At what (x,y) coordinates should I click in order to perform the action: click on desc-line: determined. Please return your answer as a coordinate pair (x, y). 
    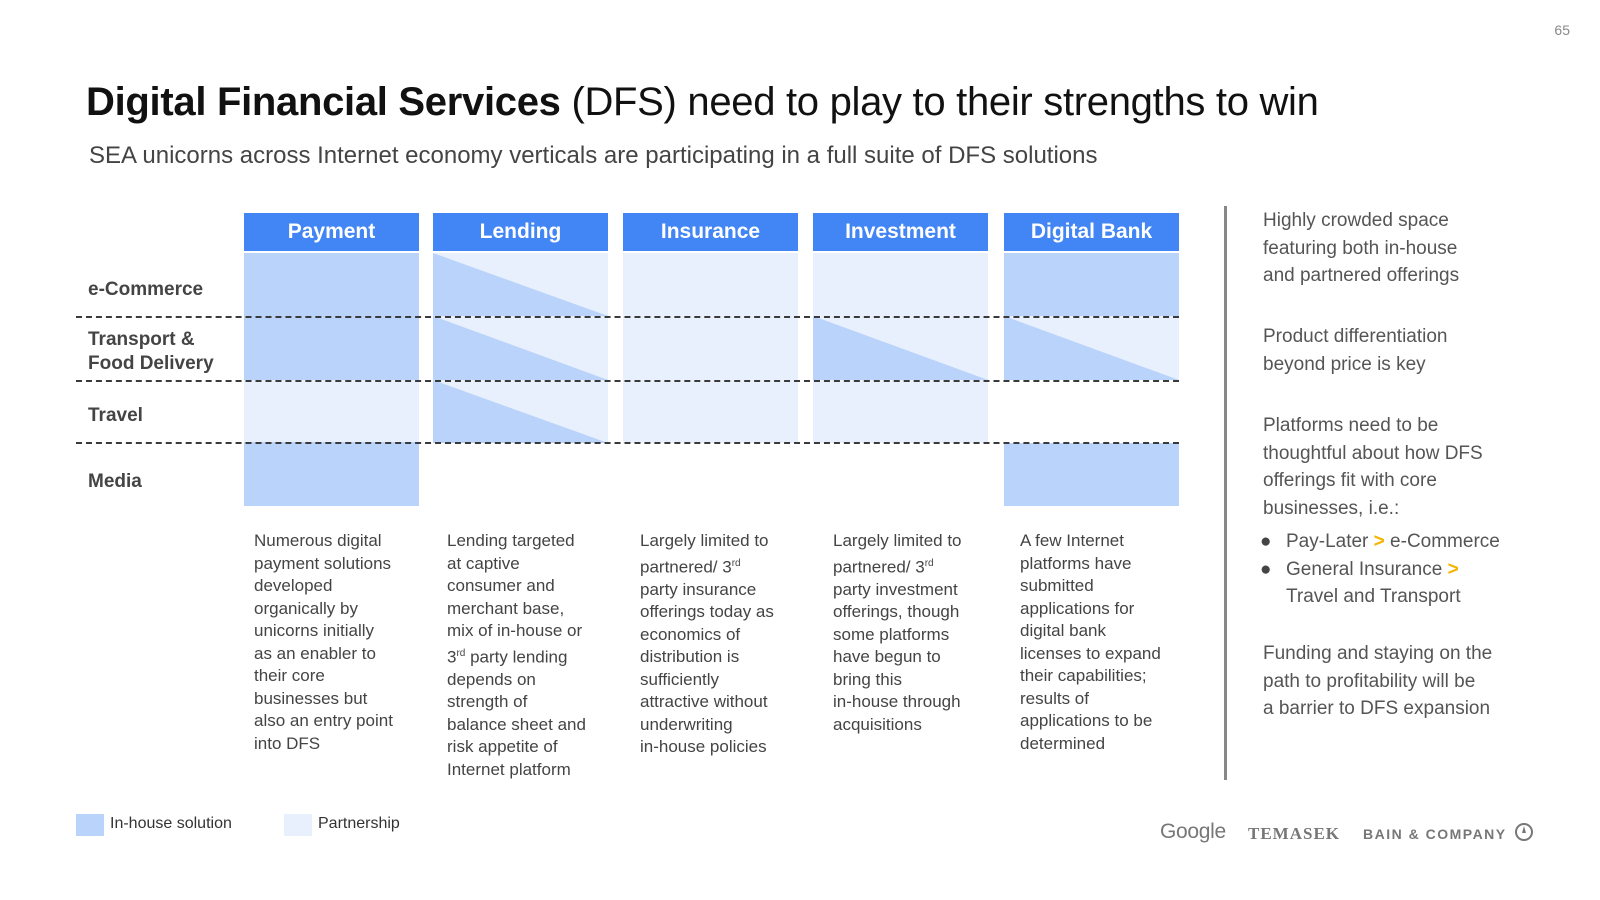
    Looking at the image, I should click on (1063, 743).